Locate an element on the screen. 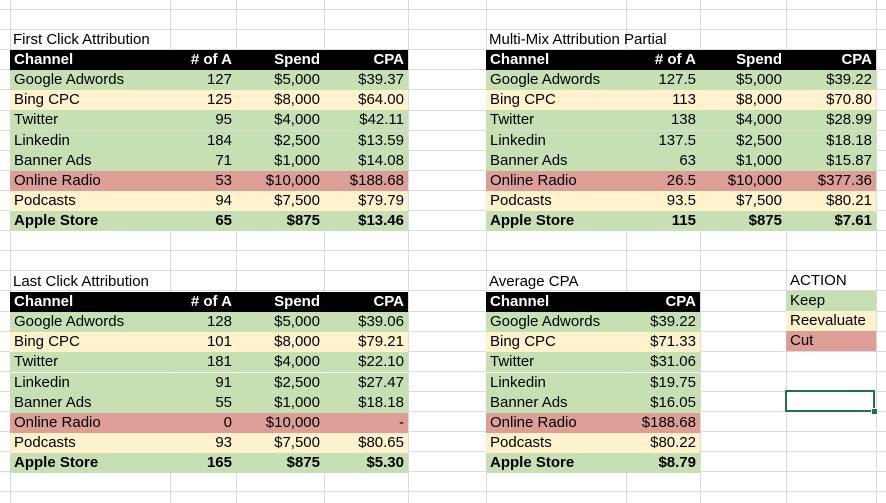 The width and height of the screenshot is (886, 503). table-cell: 128 is located at coordinates (219, 321).